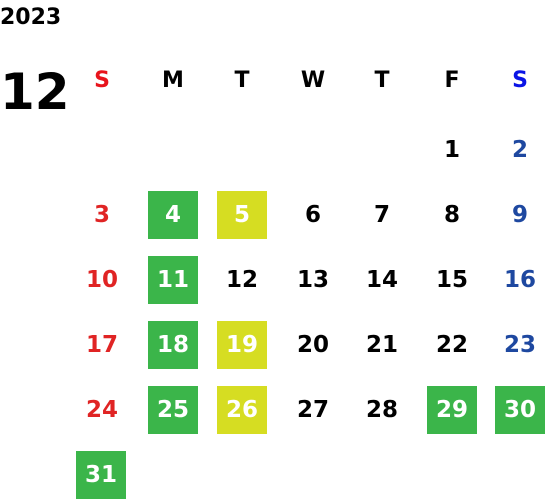  Describe the element at coordinates (101, 345) in the screenshot. I see `day-cell: 17` at that location.